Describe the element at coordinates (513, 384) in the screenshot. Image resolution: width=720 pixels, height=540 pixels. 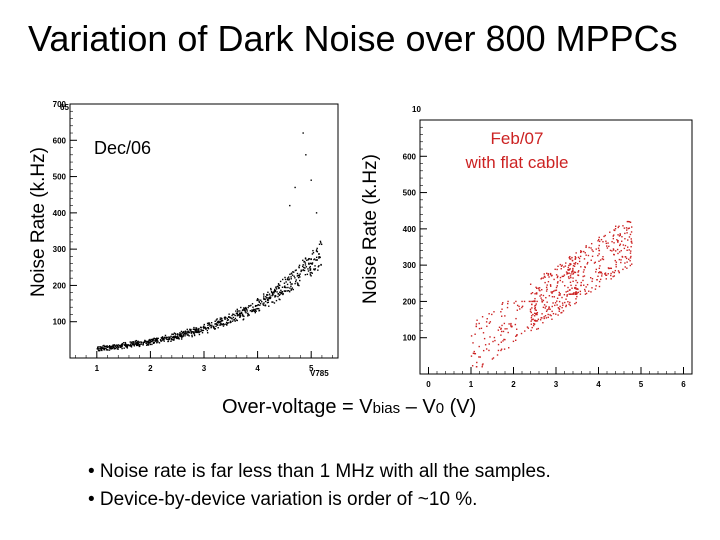
I see `x-tick-label: 2` at that location.